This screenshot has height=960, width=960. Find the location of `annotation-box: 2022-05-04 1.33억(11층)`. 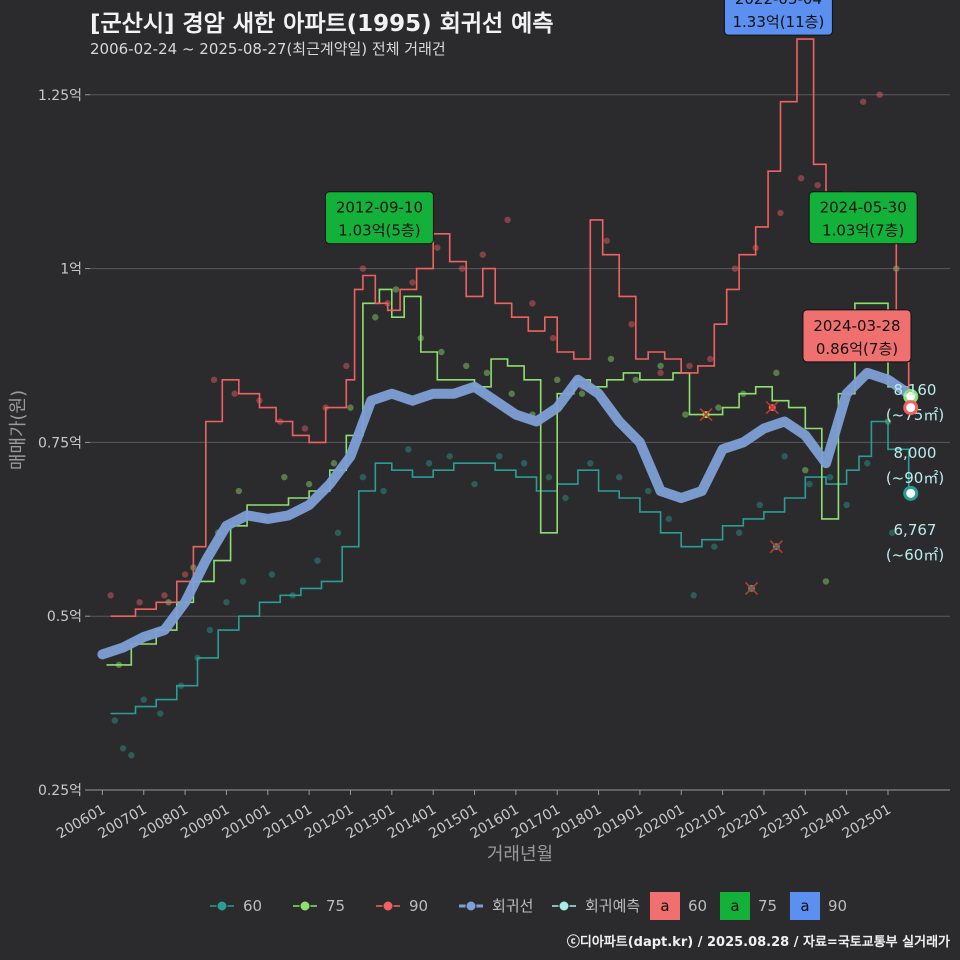

annotation-box: 2022-05-04 1.33억(11층) is located at coordinates (778, 18).